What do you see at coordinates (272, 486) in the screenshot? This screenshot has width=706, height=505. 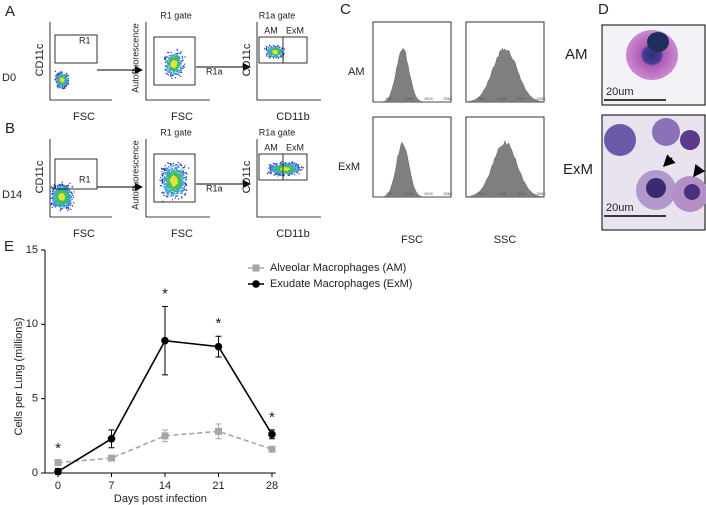 I see `x-tick-label: 28` at bounding box center [272, 486].